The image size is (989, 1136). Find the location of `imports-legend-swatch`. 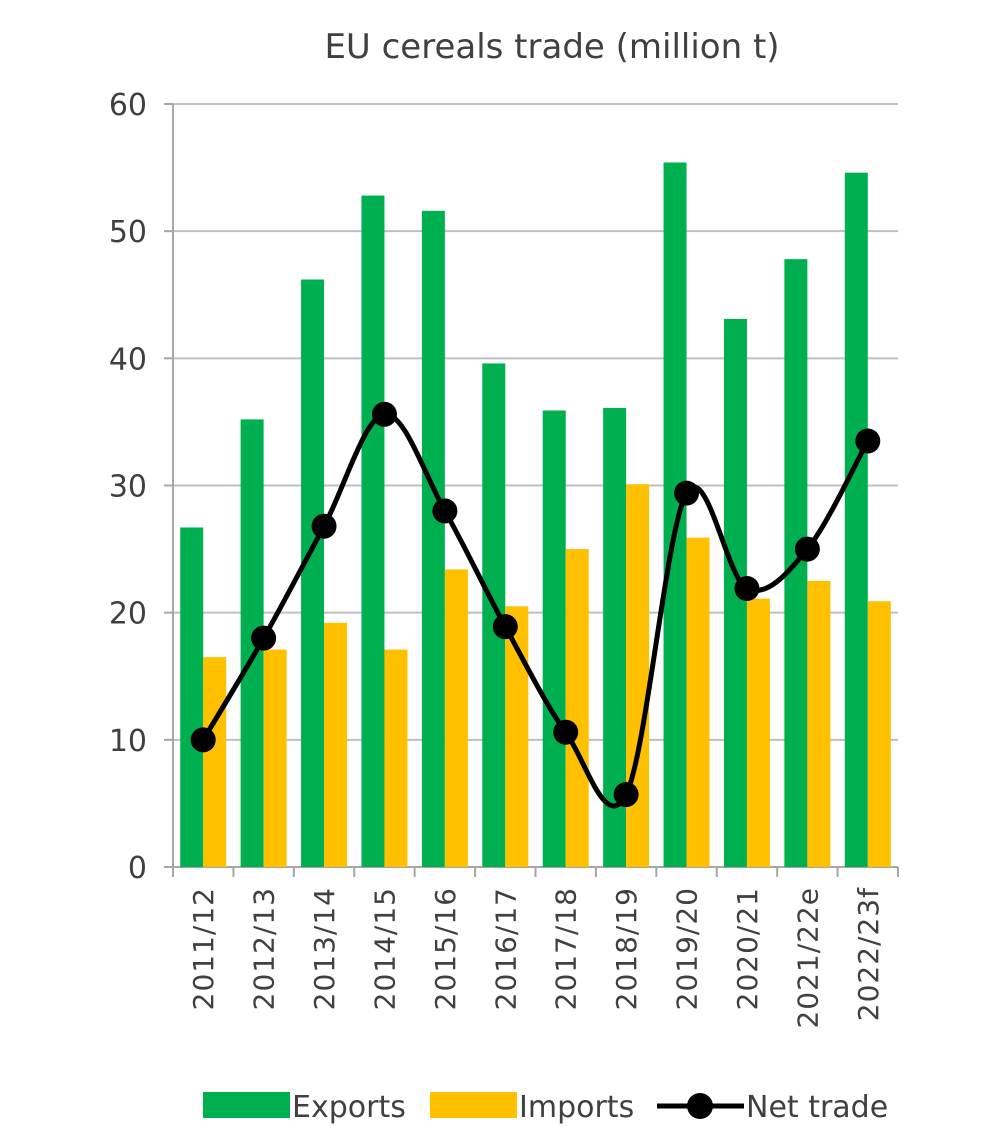

imports-legend-swatch is located at coordinates (473, 1105).